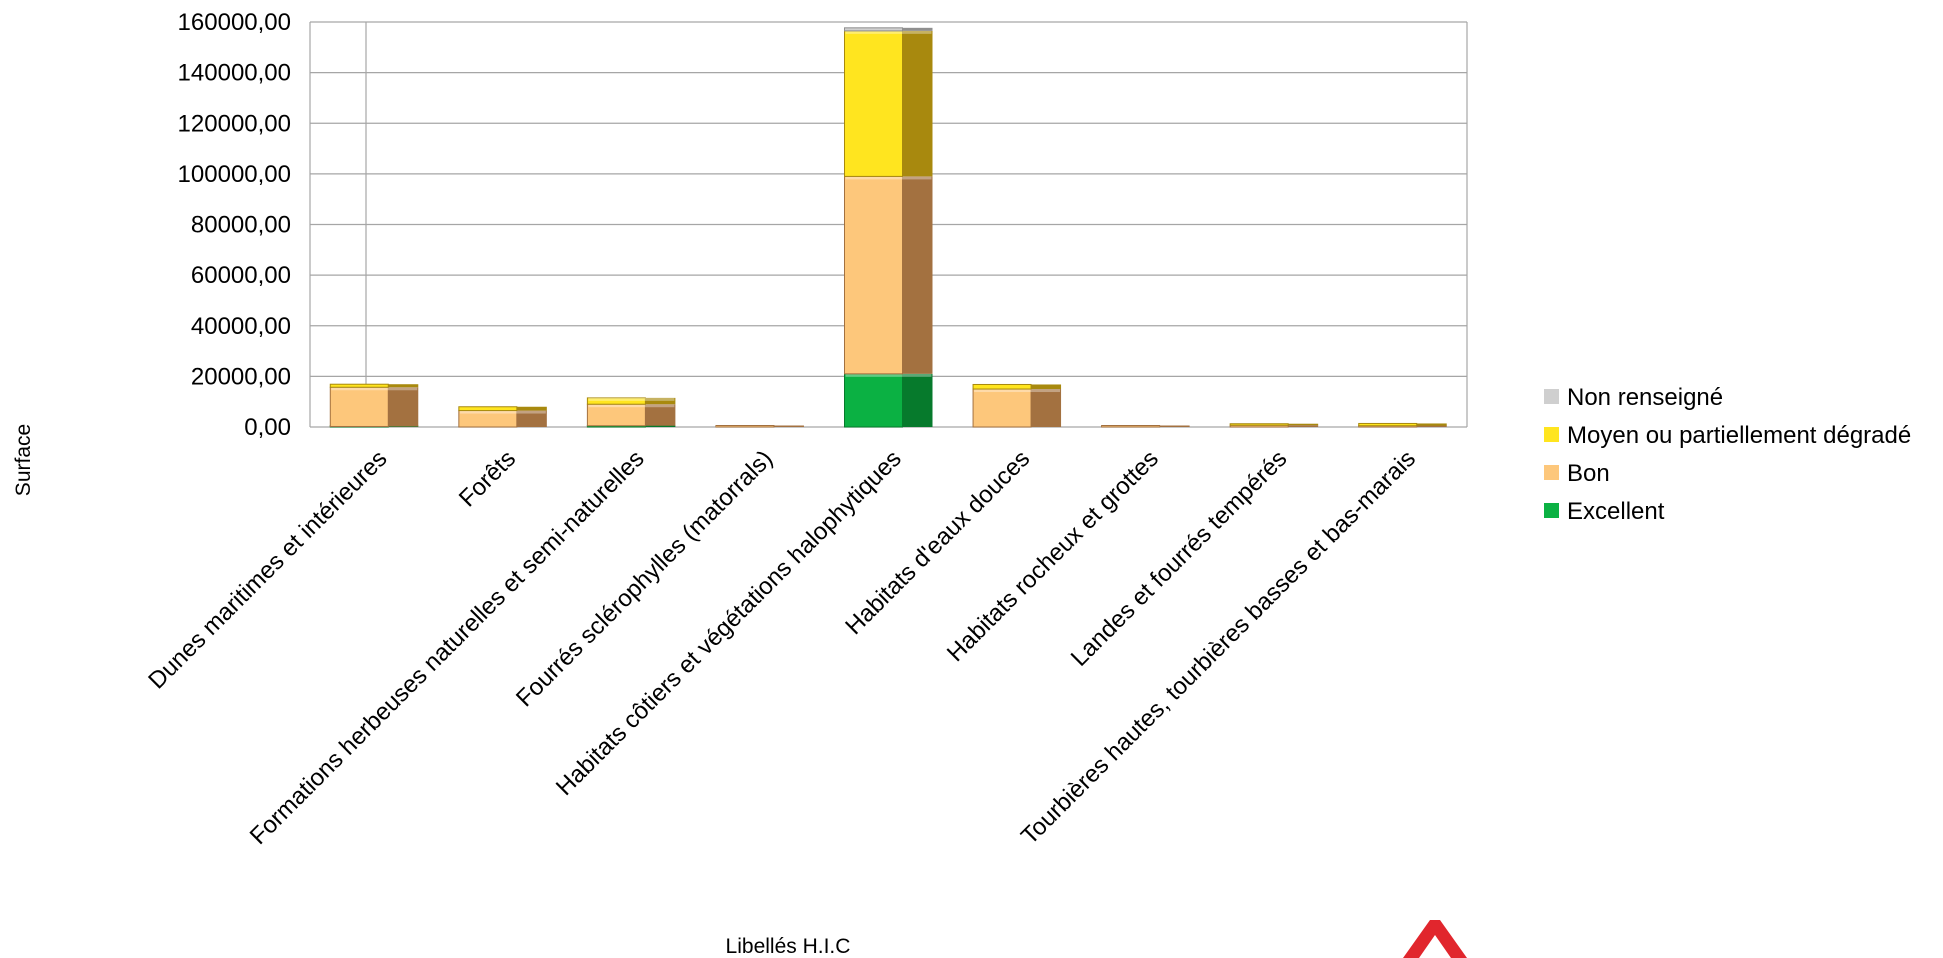  I want to click on y-tick-label: 80000,00, so click(241, 225).